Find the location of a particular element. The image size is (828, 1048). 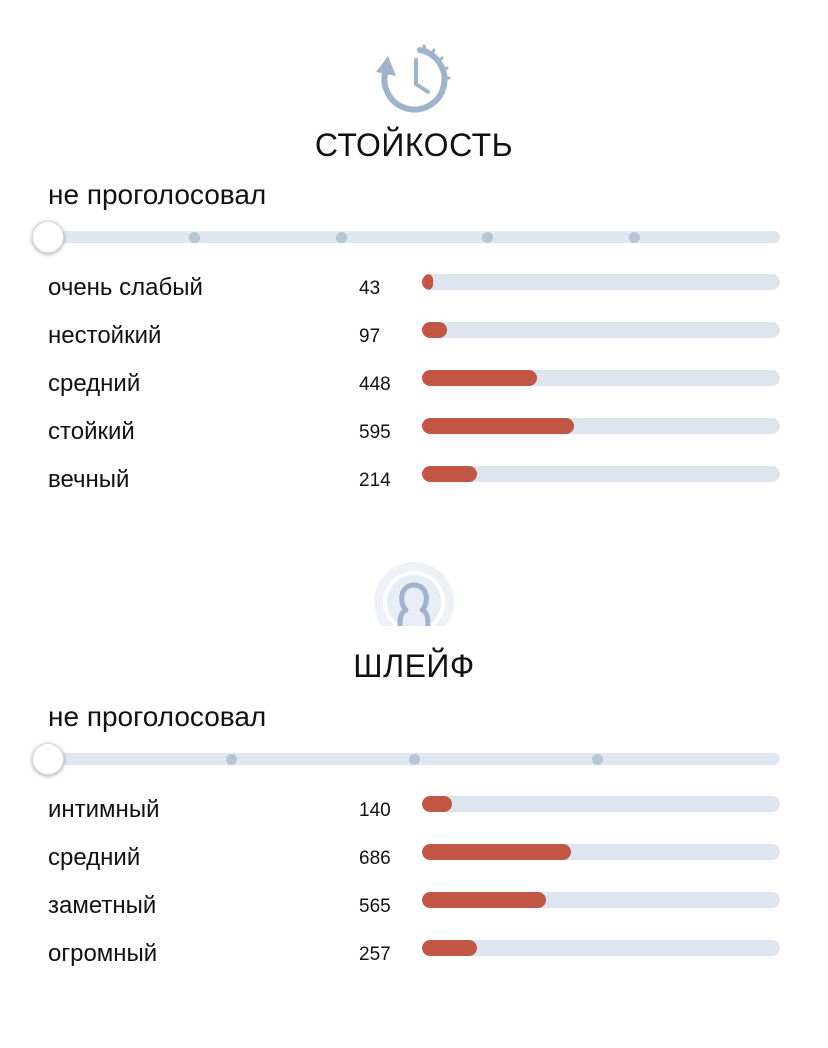

slider-track is located at coordinates (414, 237).